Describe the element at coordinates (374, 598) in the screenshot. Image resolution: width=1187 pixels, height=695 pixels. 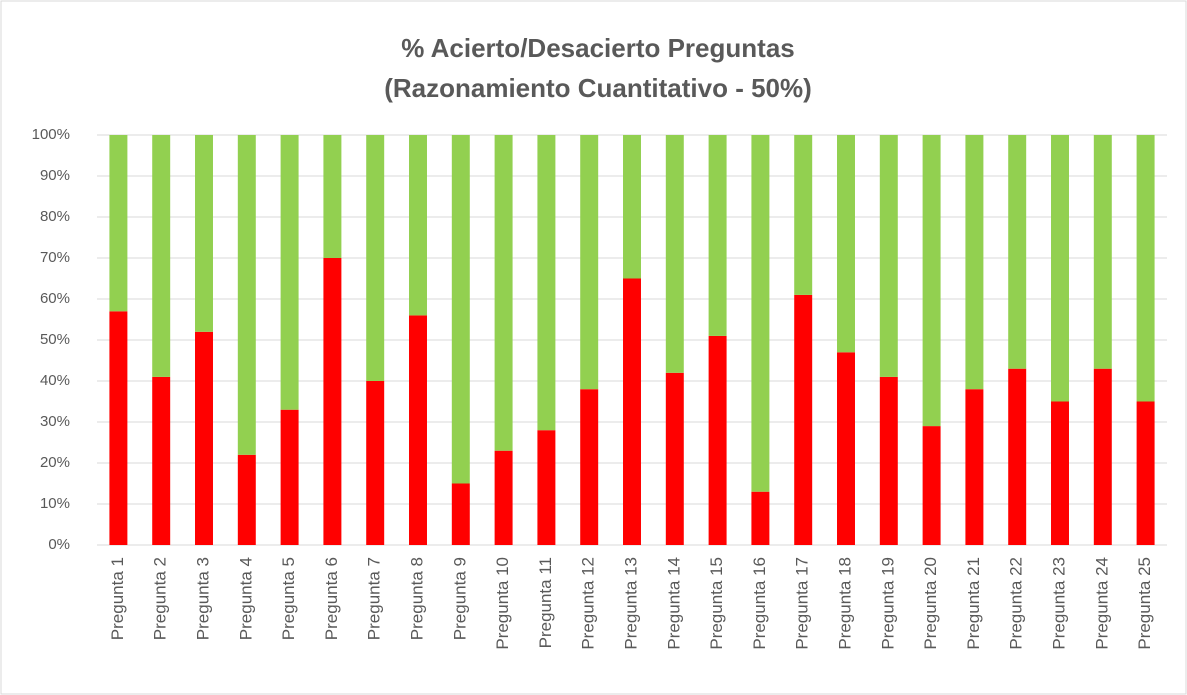
I see `x-tick-label: Pregunta 7` at that location.